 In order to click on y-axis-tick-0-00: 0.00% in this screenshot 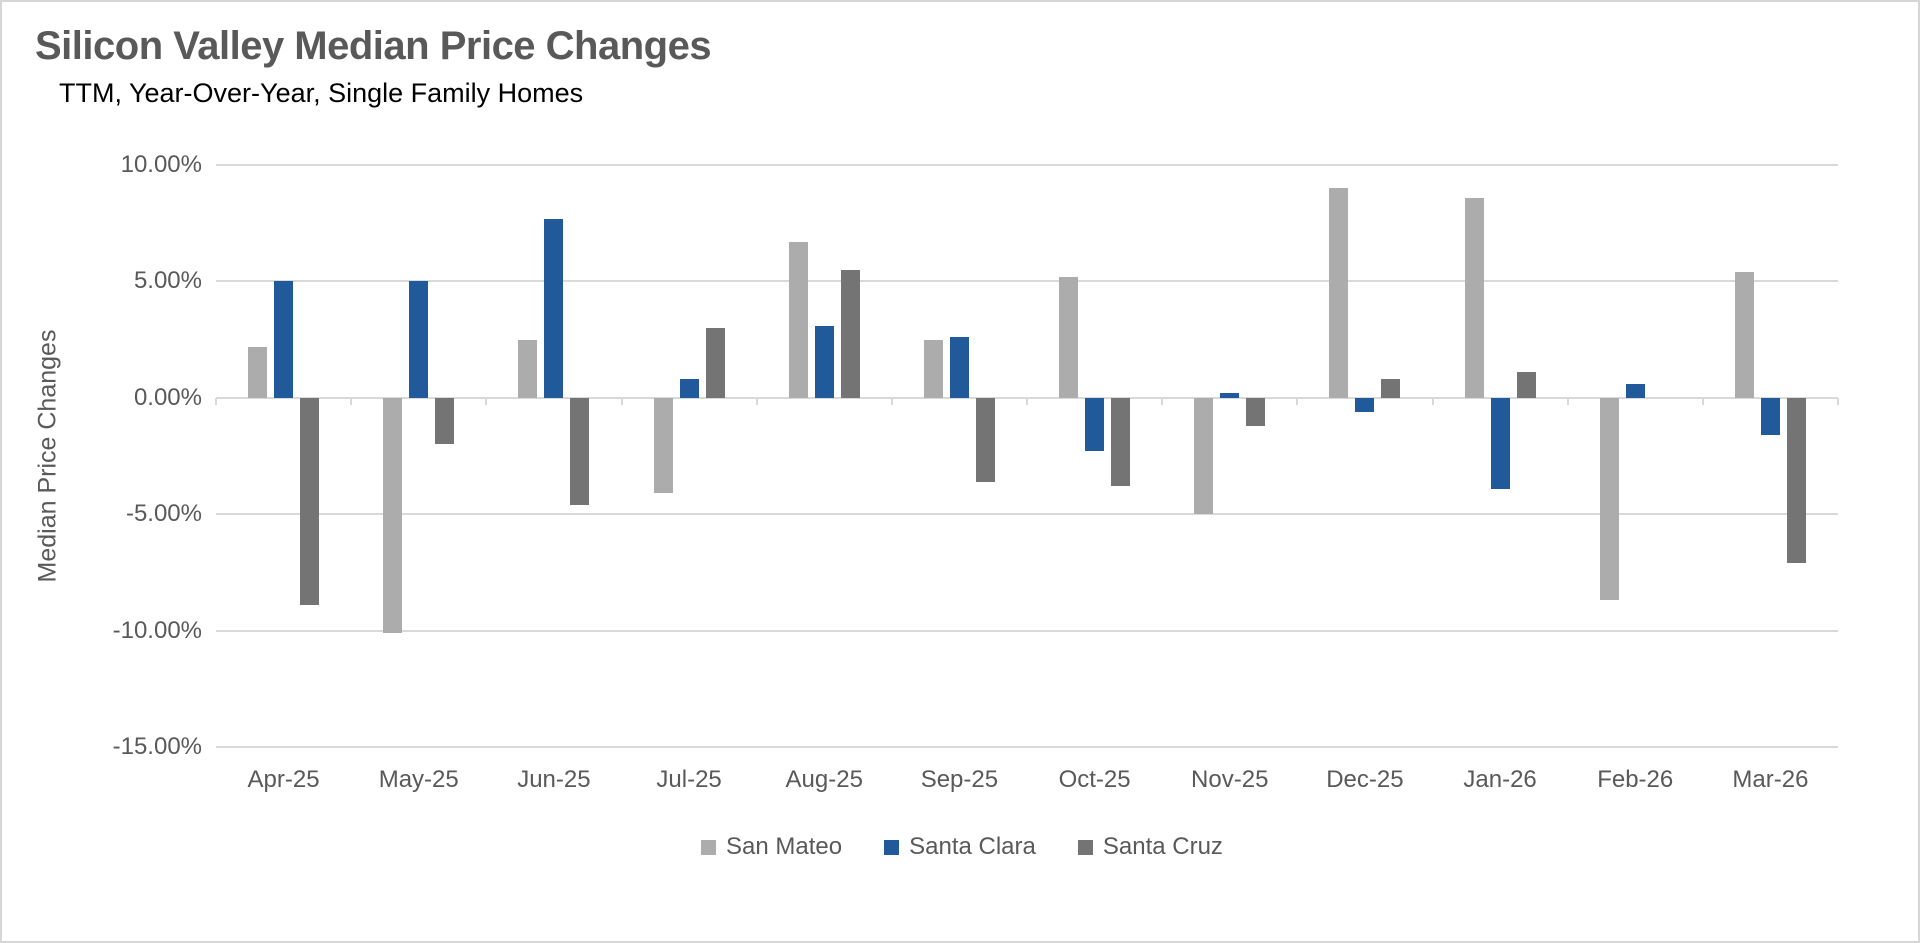, I will do `click(167, 397)`.